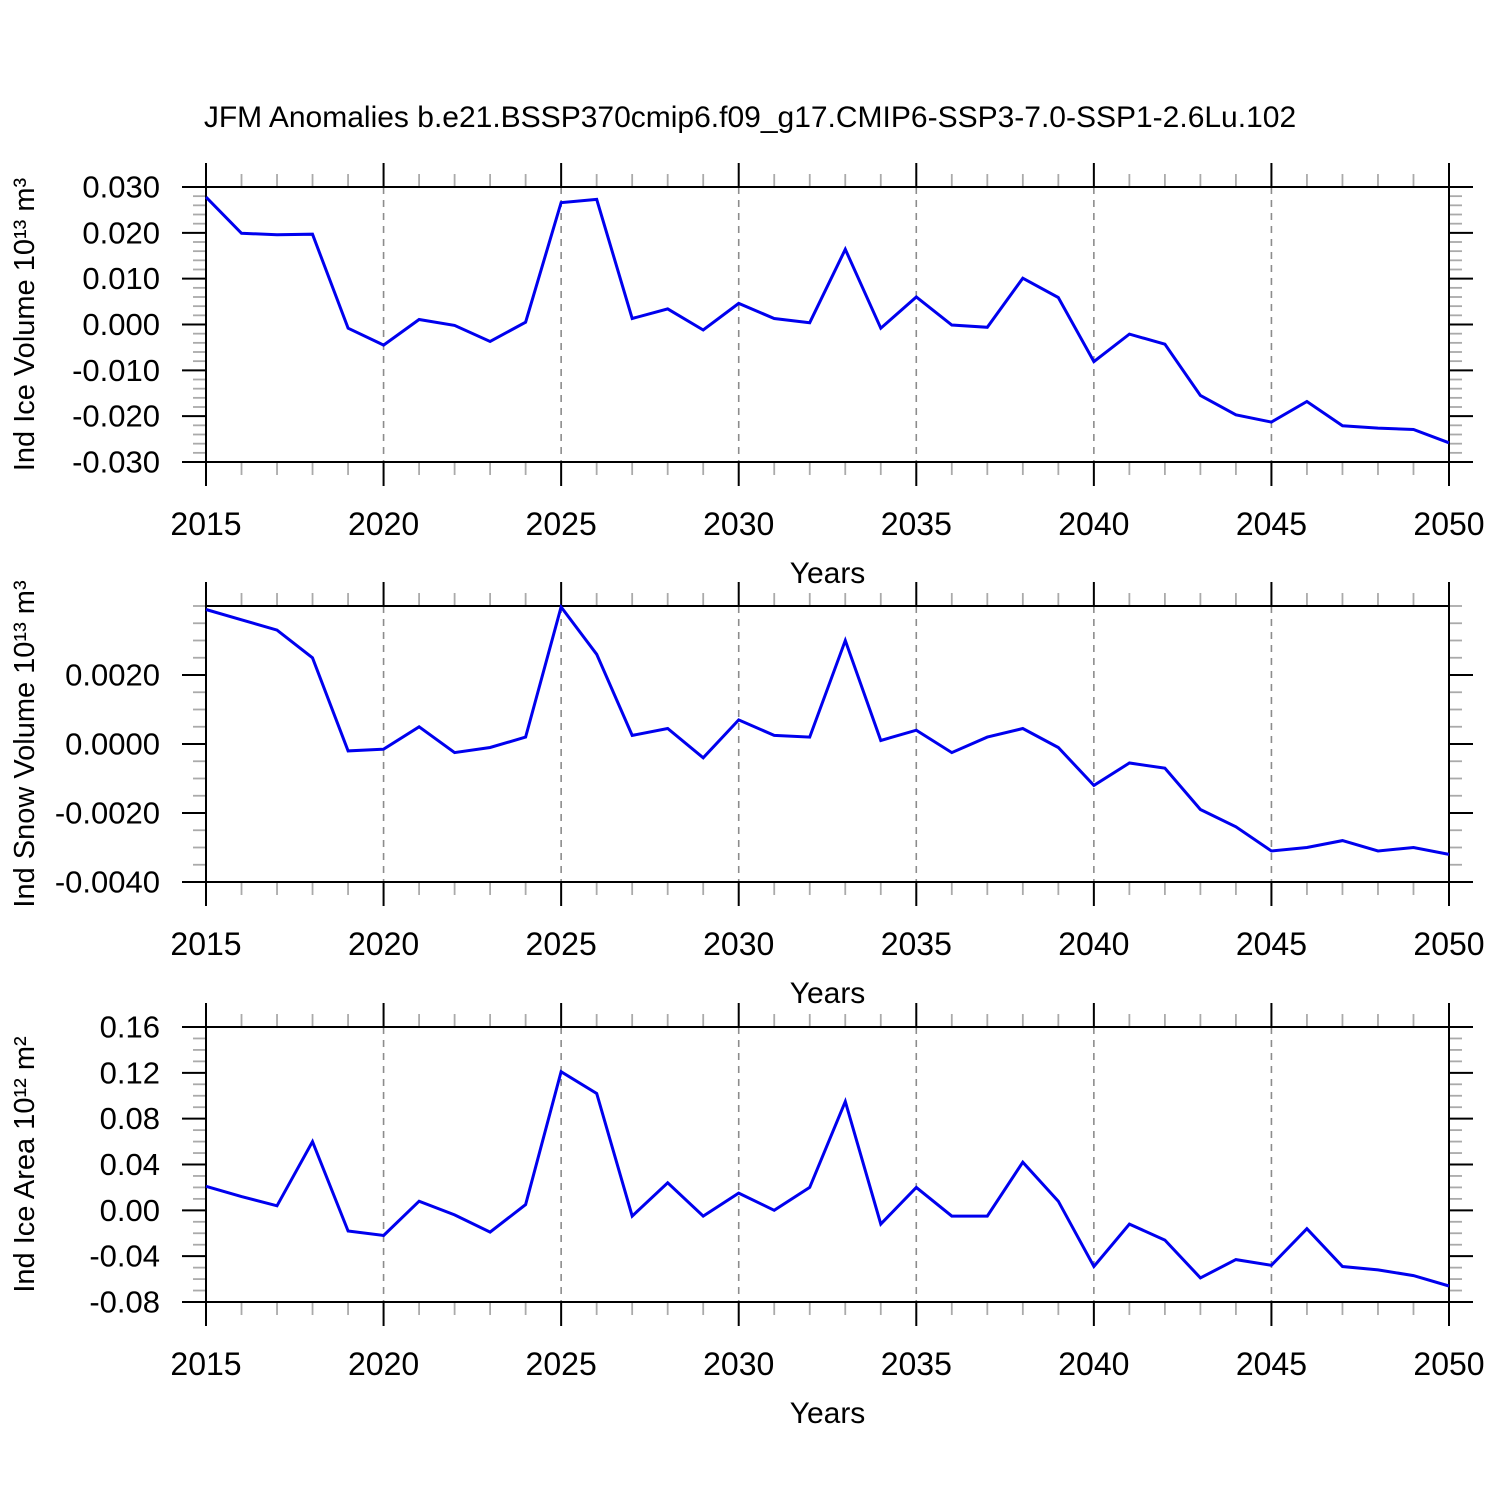  What do you see at coordinates (130, 1210) in the screenshot?
I see `y-tick-label: 0.00` at bounding box center [130, 1210].